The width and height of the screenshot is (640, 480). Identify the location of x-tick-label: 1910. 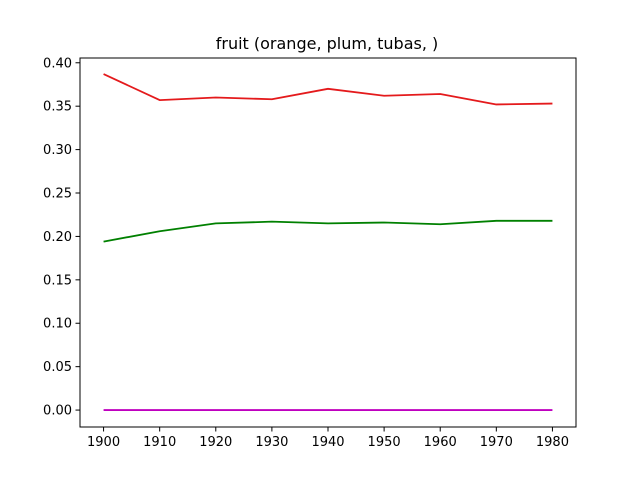
(159, 442).